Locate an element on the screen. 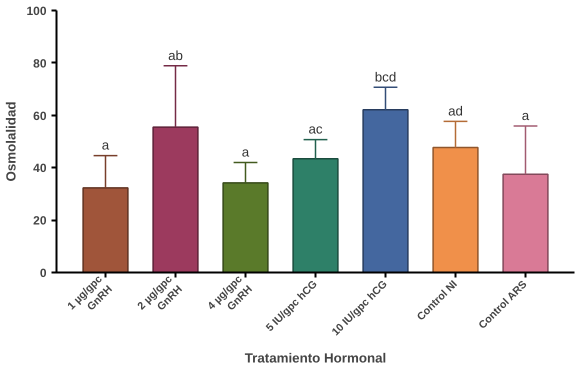  y-tick-label: 100 is located at coordinates (36, 11).